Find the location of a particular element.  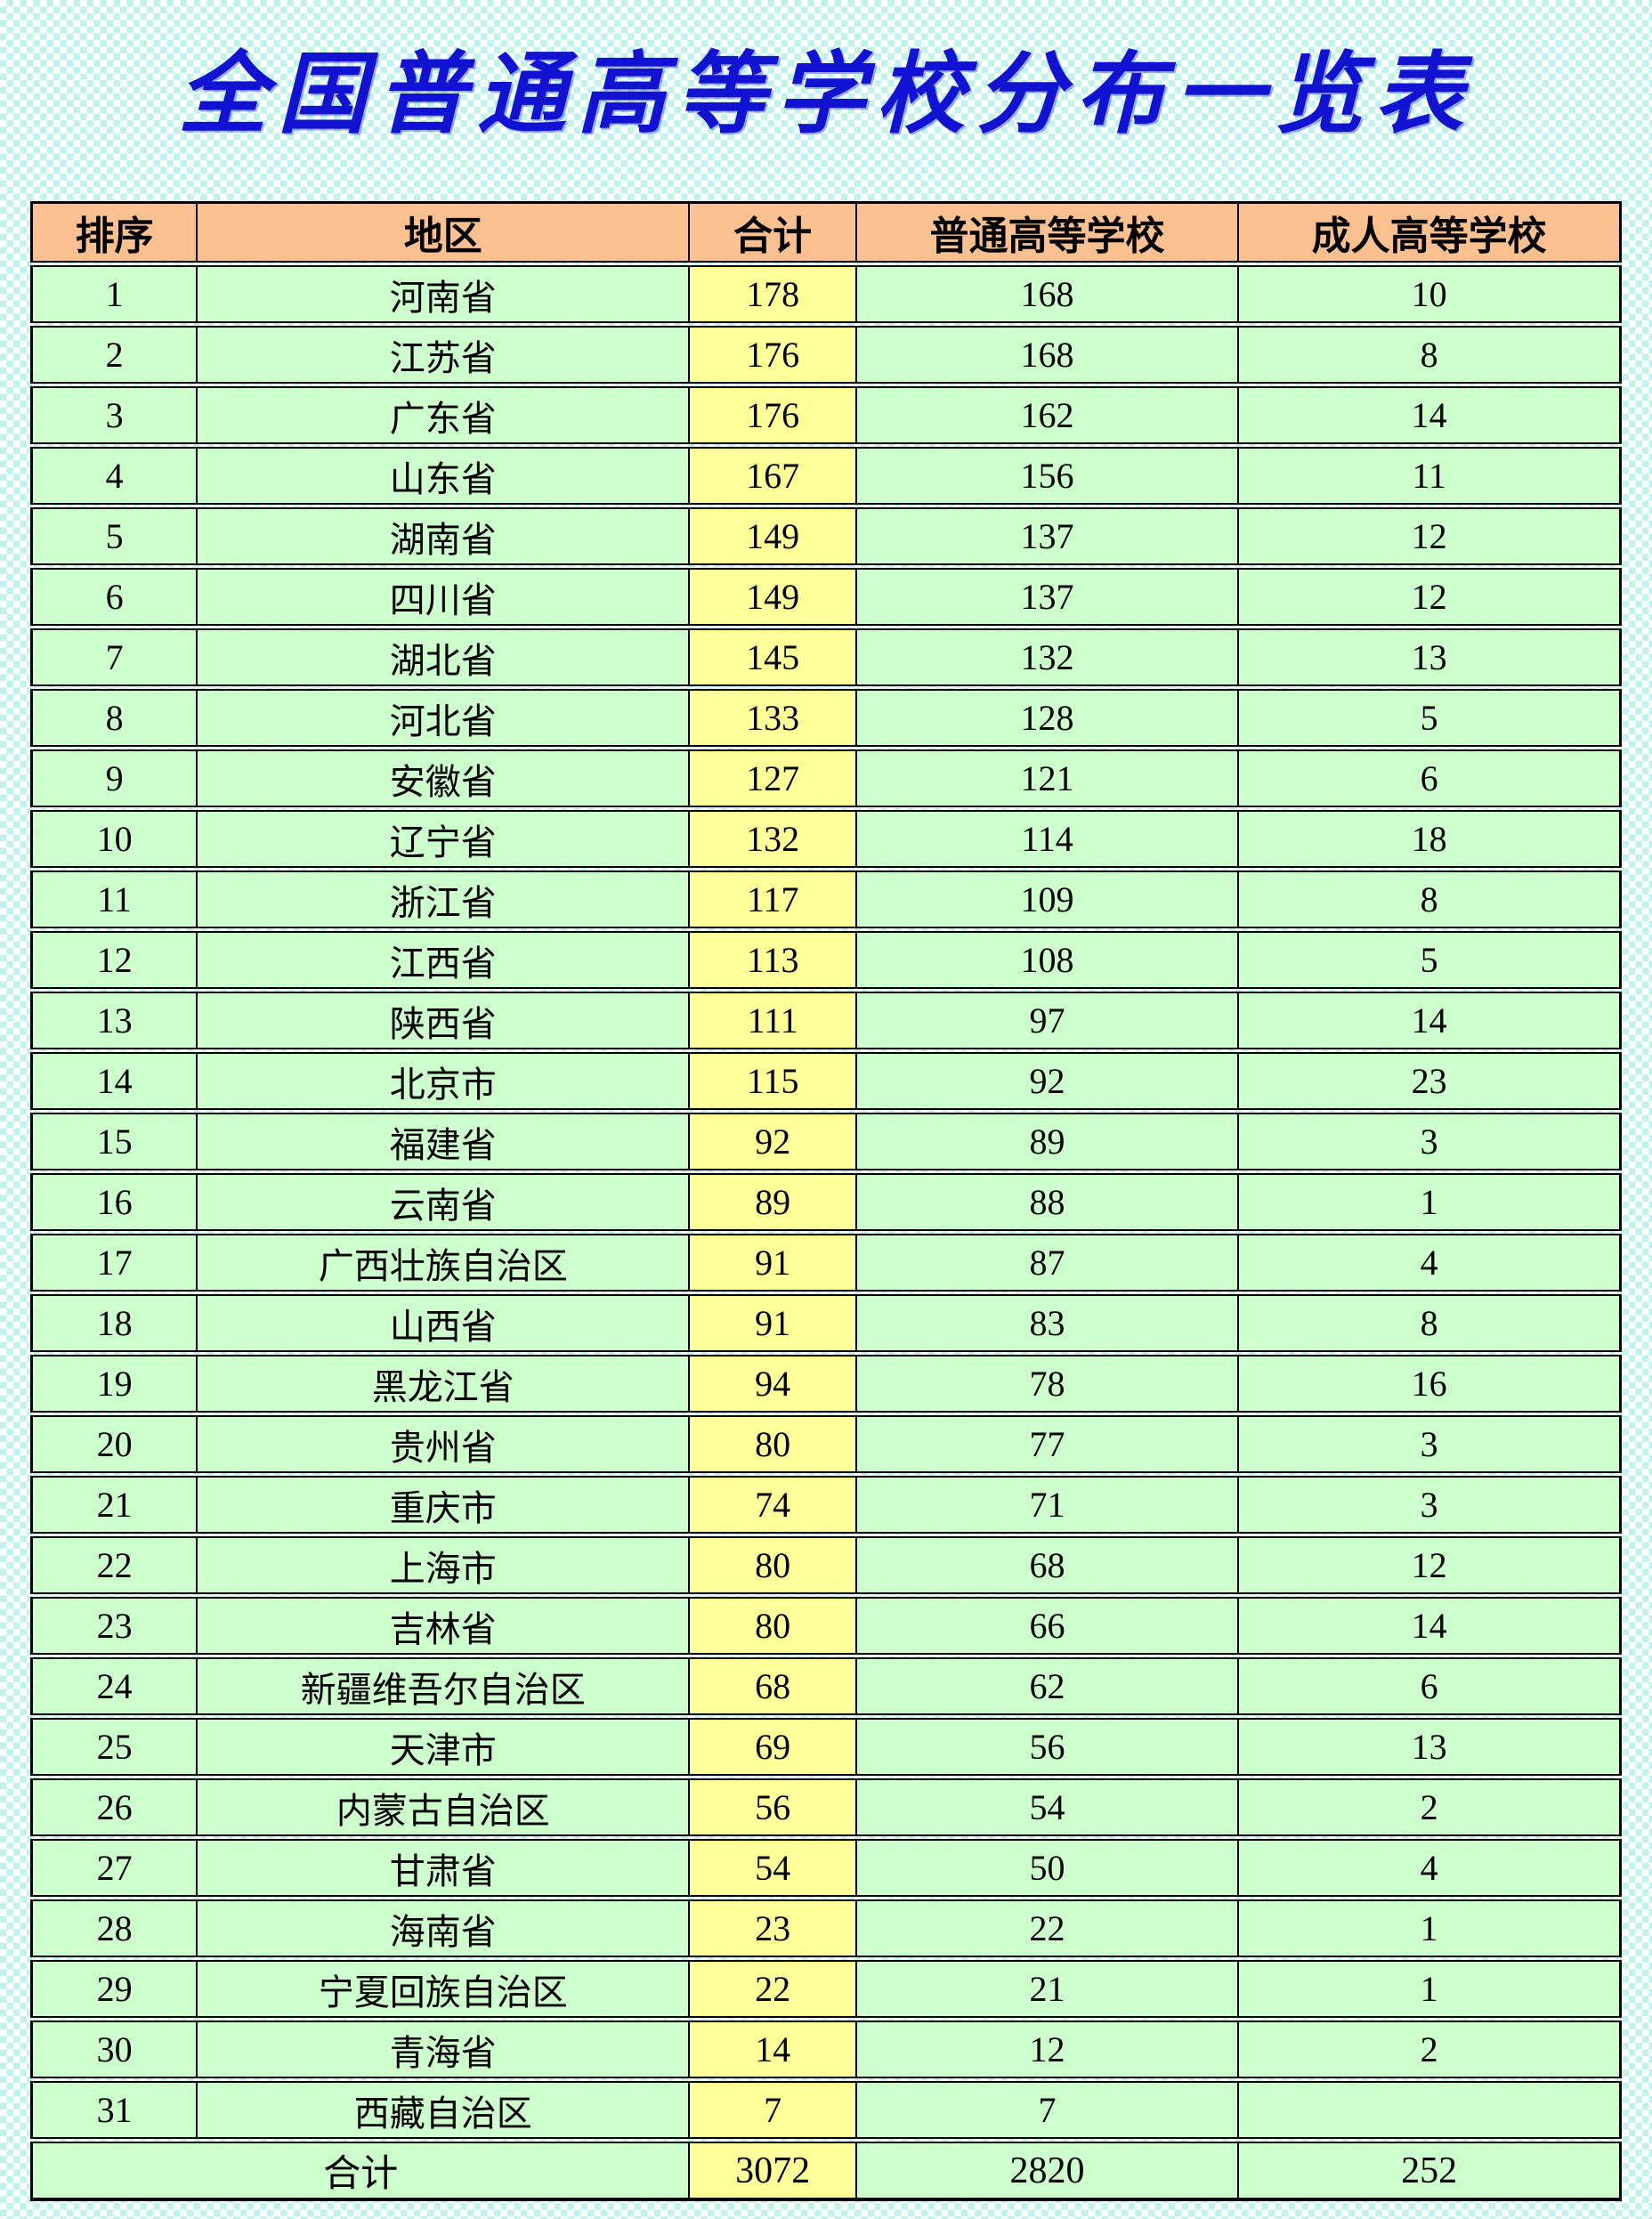

total-sum: 3072 is located at coordinates (772, 2171).